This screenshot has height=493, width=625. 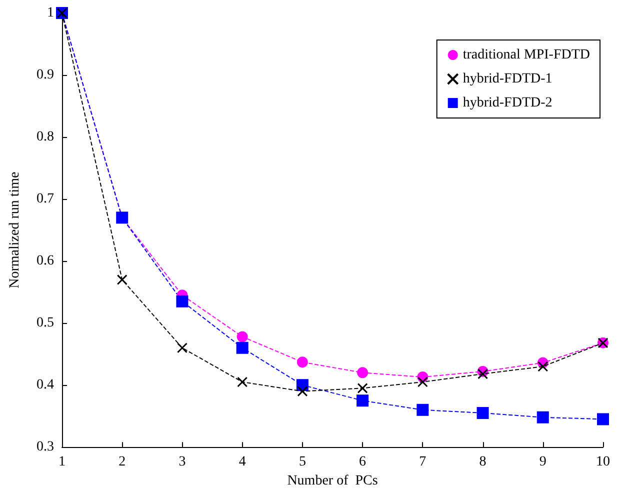 What do you see at coordinates (45, 385) in the screenshot?
I see `y-tick-label: 0.4` at bounding box center [45, 385].